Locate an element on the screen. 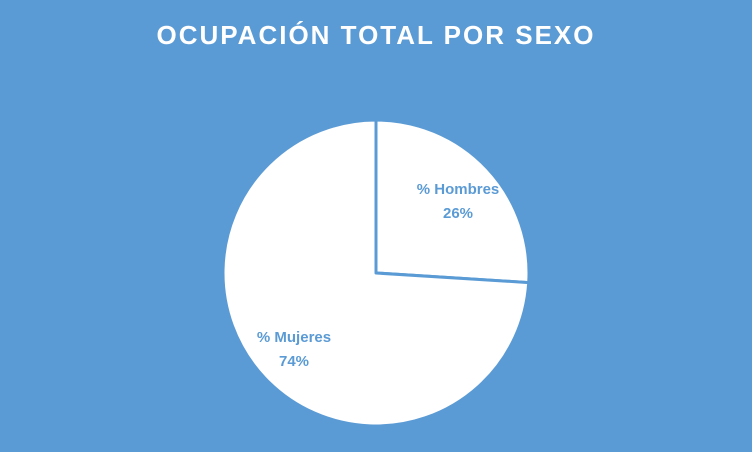 Image resolution: width=752 pixels, height=452 pixels. slice-value-label: 26% is located at coordinates (458, 213).